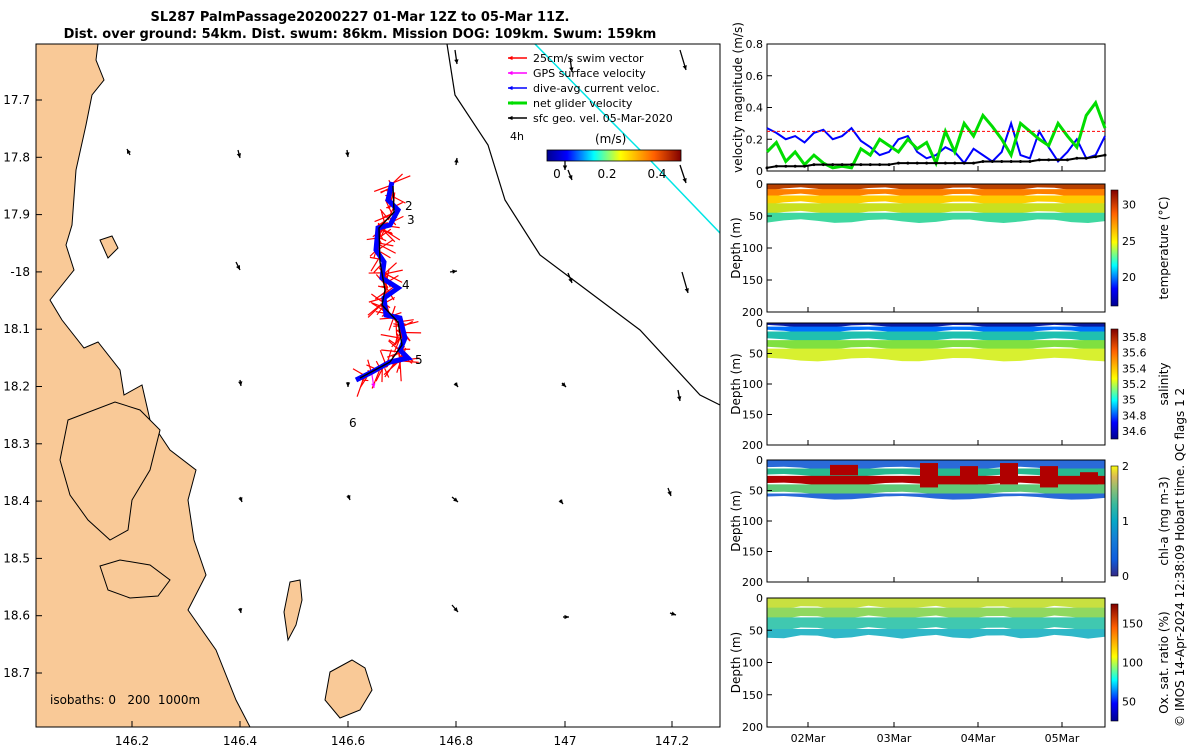  Describe the element at coordinates (1132, 663) in the screenshot. I see `colorbar-tick: 100` at that location.